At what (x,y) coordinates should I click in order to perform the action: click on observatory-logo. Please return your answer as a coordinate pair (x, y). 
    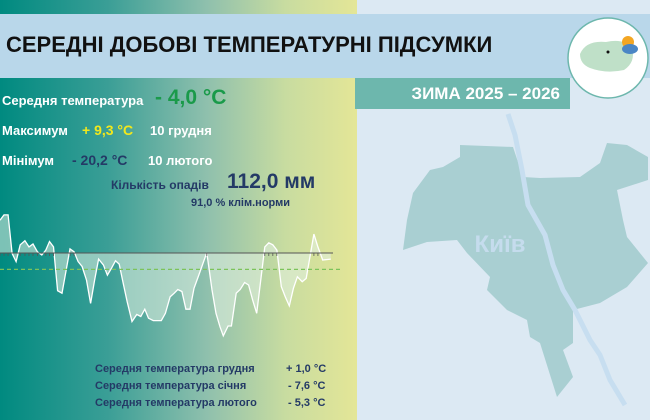
    Looking at the image, I should click on (608, 58).